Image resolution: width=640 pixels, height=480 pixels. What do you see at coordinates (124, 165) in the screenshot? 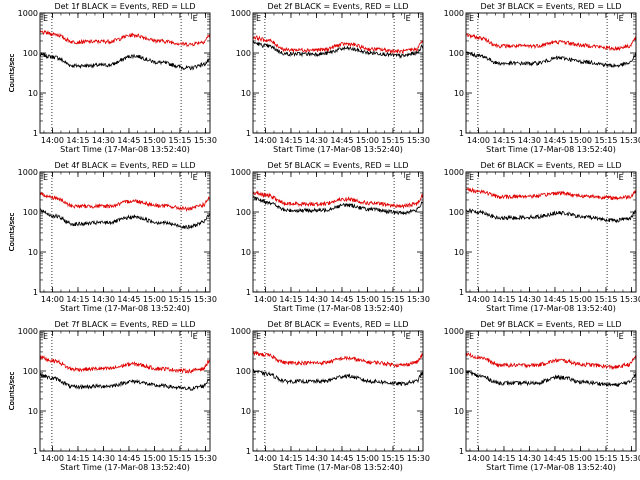
I see `chart-title: Det 4f BLACK = Events, RED = LLD` at bounding box center [124, 165].